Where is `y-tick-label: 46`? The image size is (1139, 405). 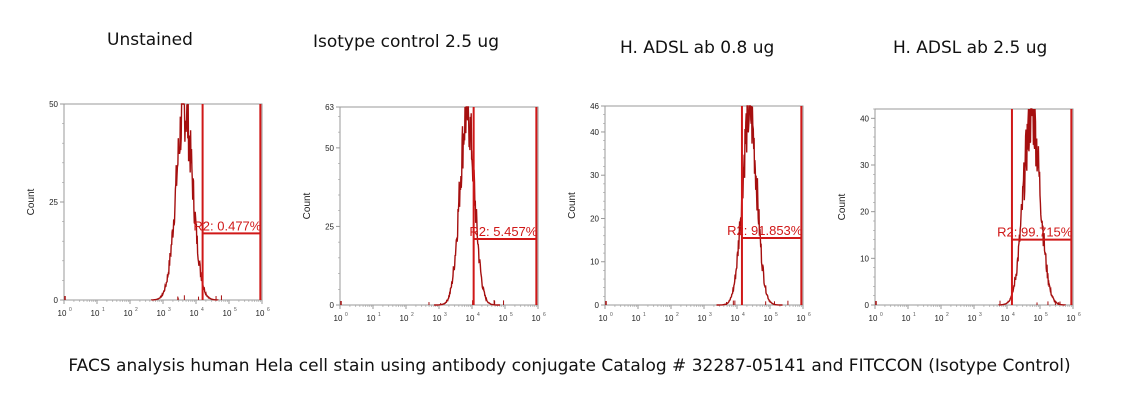
y-tick-label: 46 is located at coordinates (594, 106).